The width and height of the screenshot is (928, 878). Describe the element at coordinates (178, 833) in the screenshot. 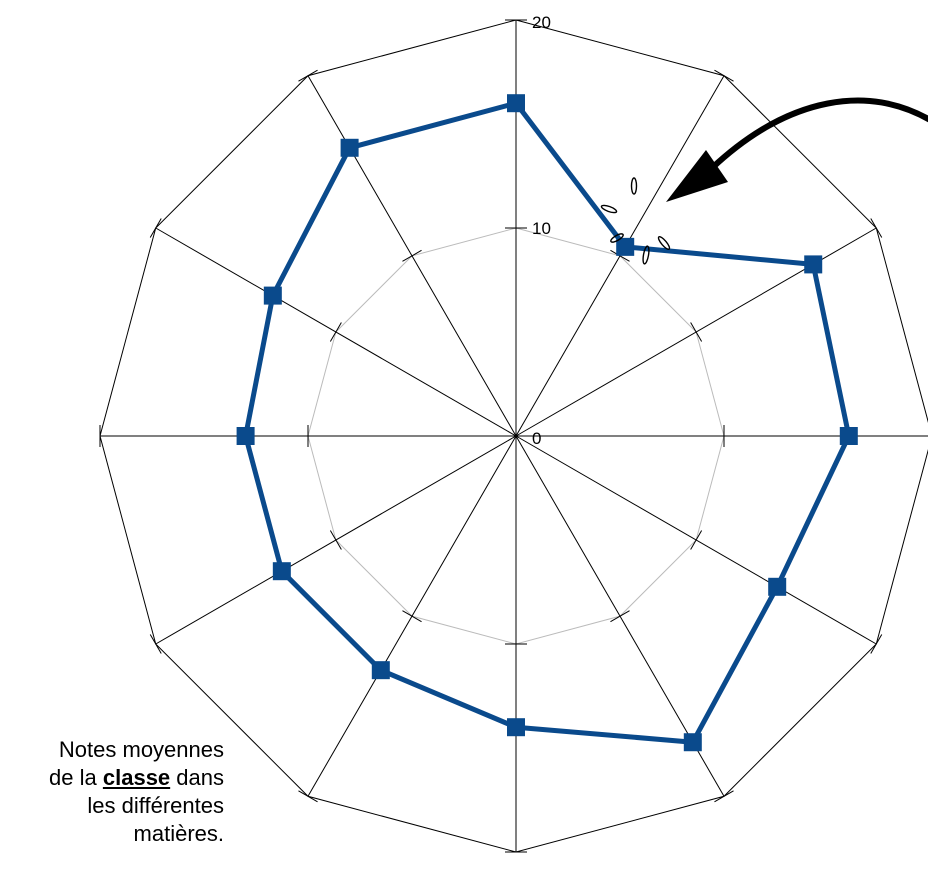

I see `caption-line-4: matières.` at that location.